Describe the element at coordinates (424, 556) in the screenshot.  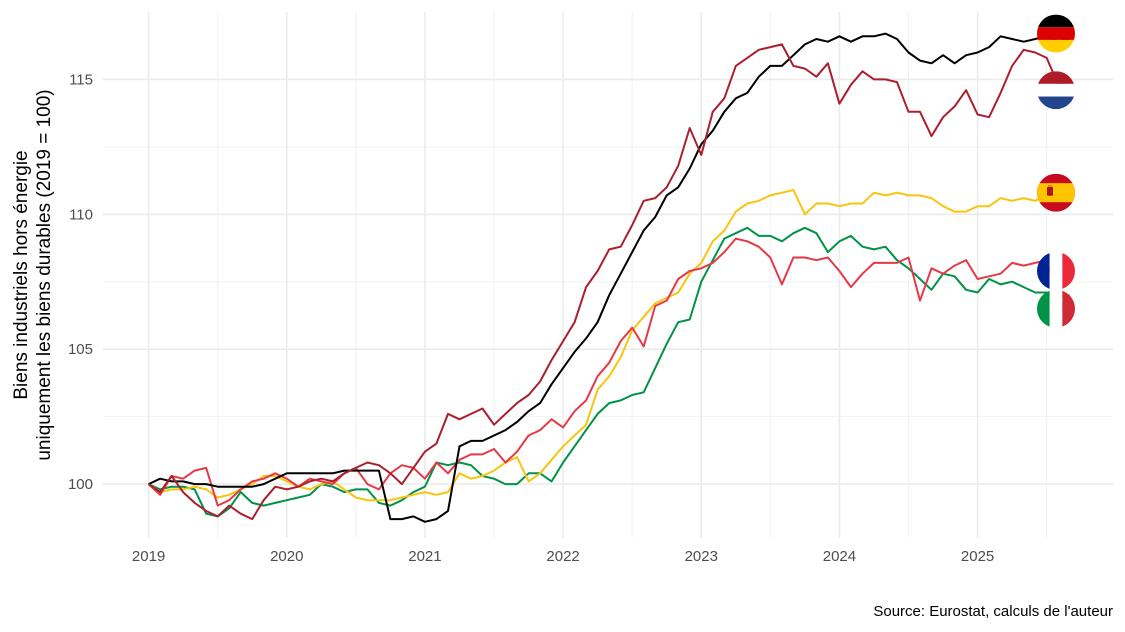
I see `x-tick-label: 2021` at that location.